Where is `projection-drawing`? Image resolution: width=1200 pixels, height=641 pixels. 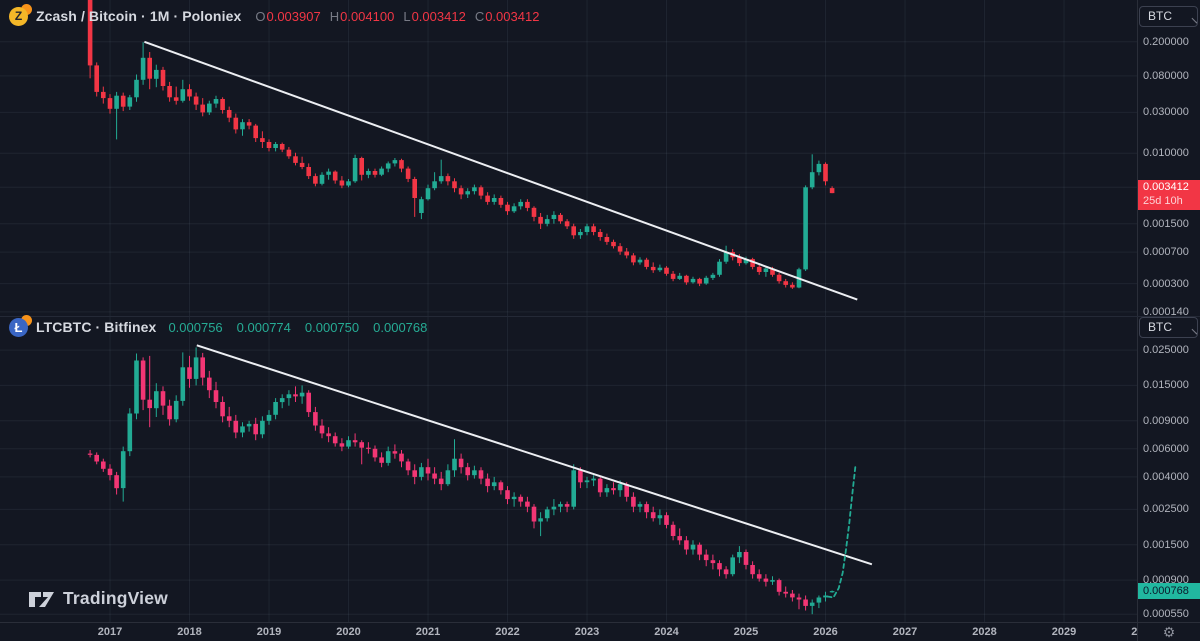
projection-drawing is located at coordinates (841, 532).